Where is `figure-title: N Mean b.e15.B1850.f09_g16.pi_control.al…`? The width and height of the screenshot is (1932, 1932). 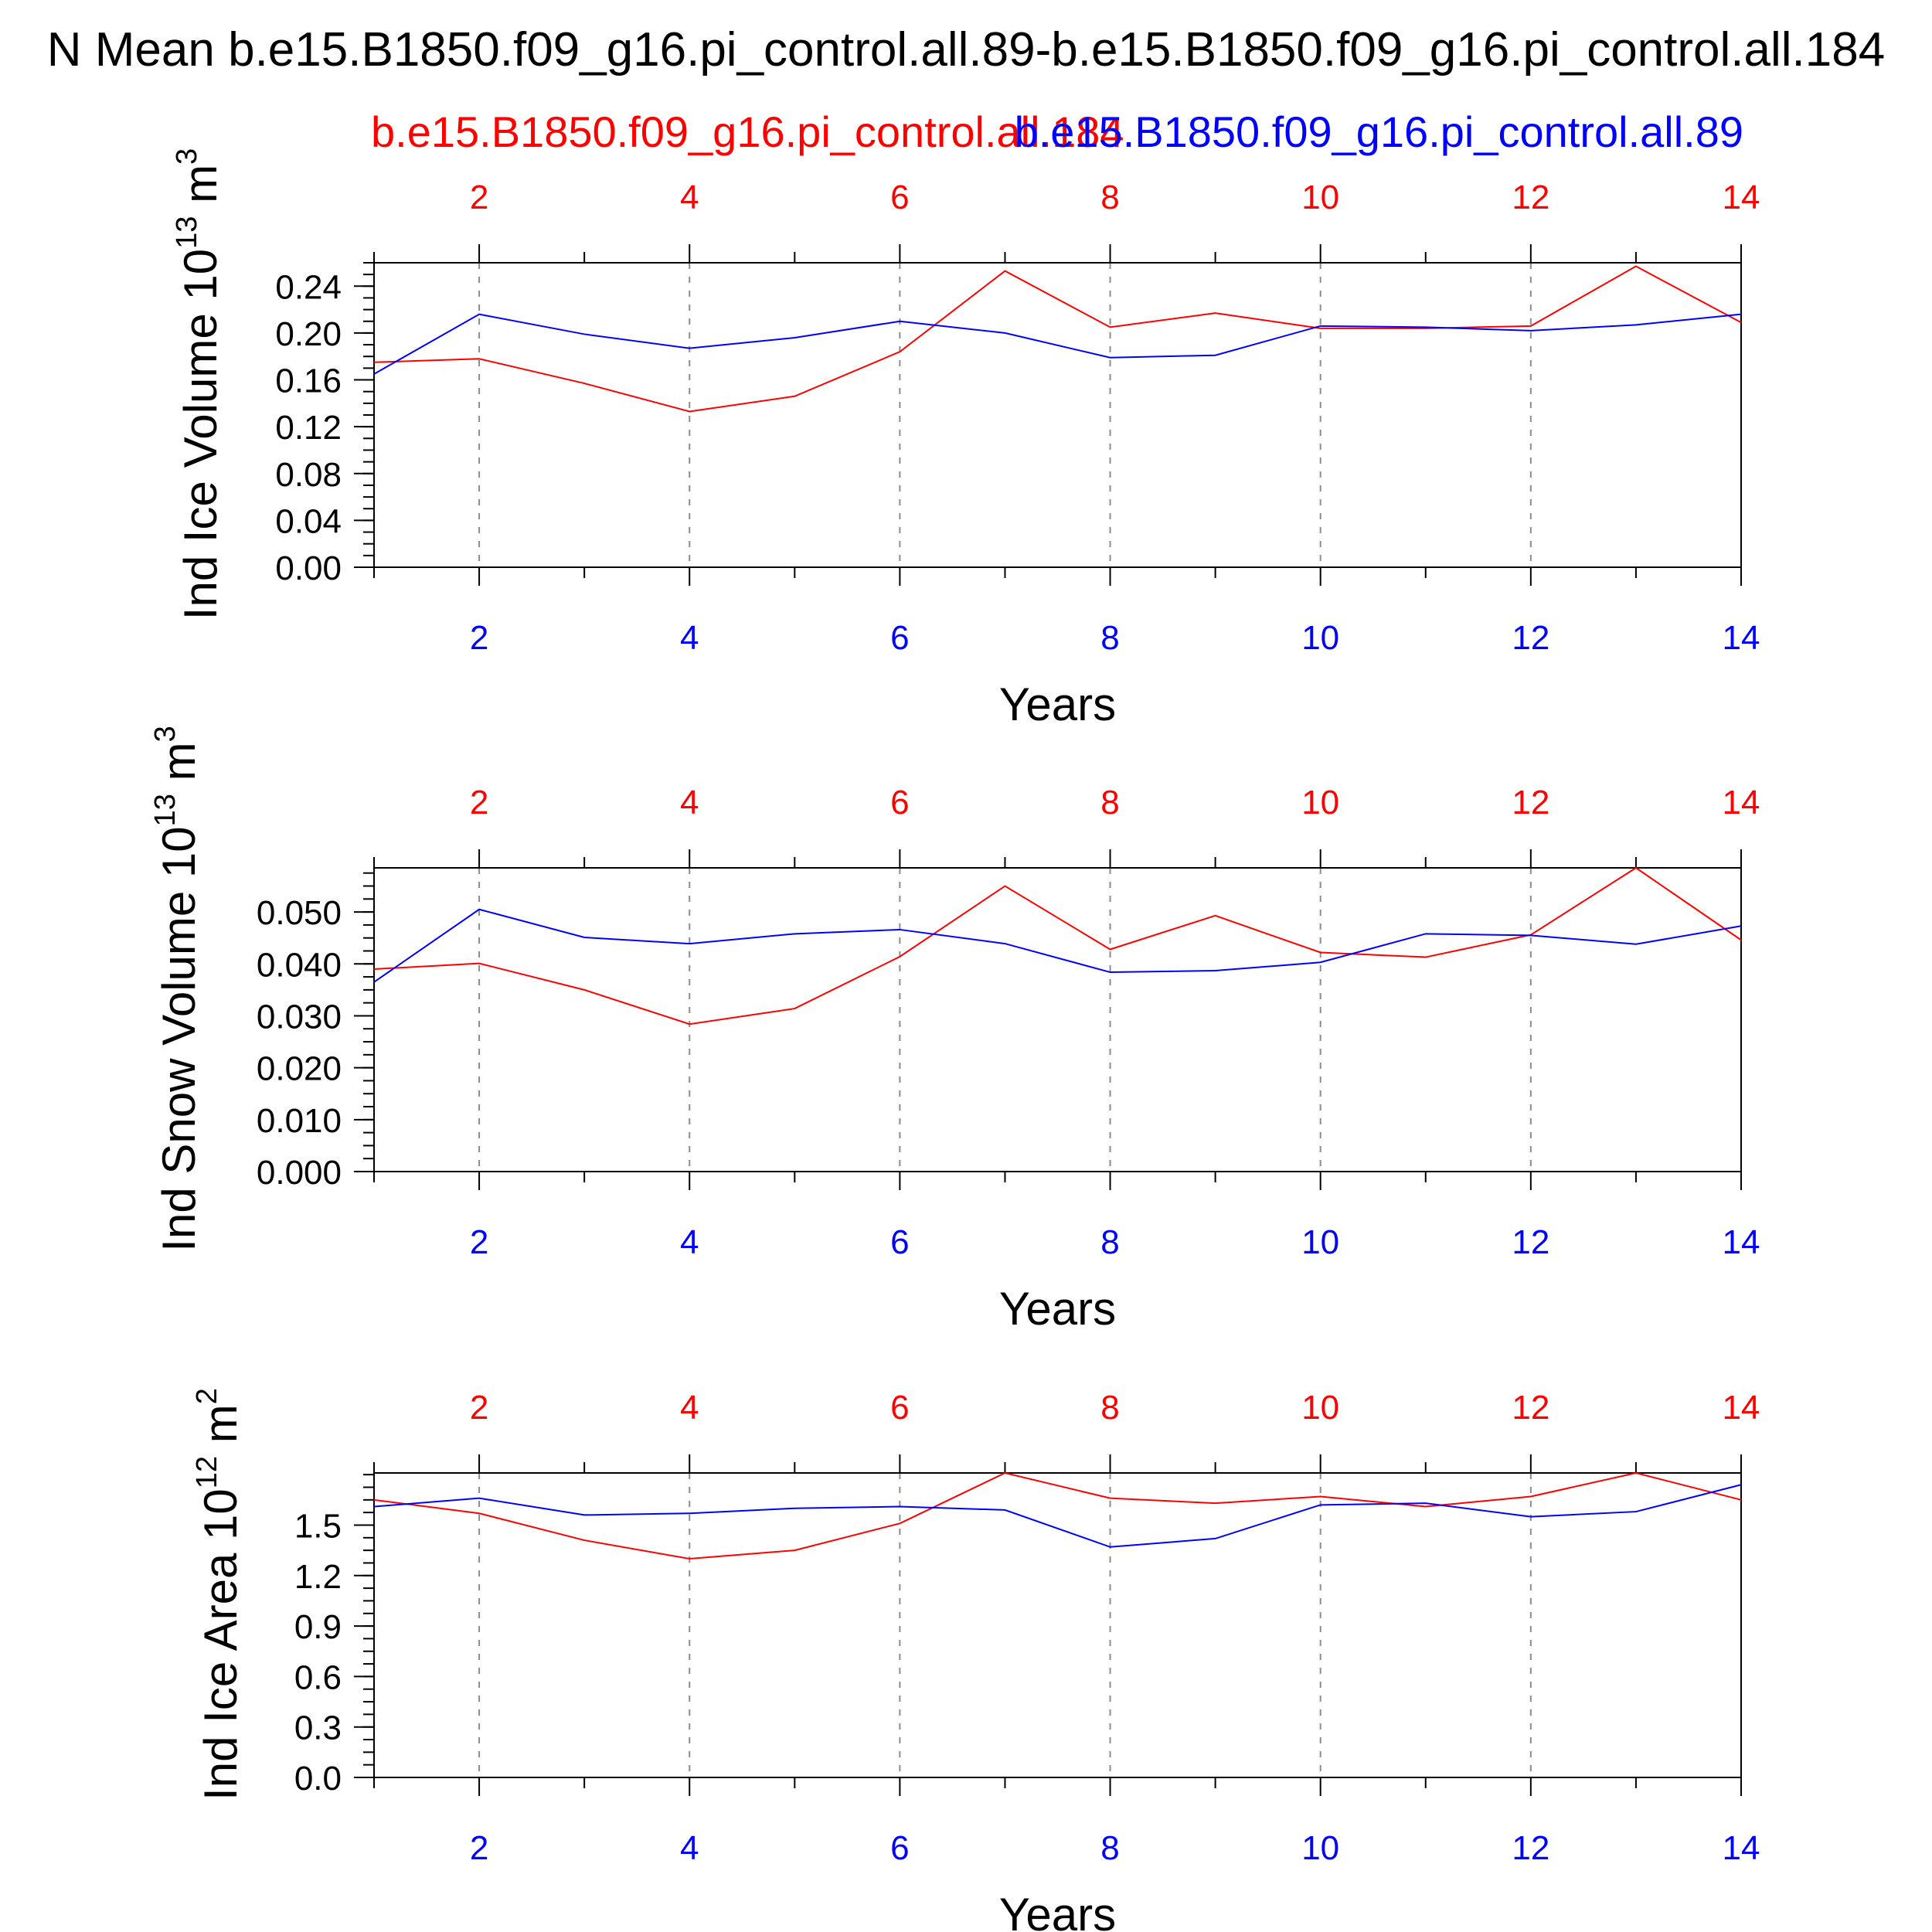
figure-title: N Mean b.e15.B1850.f09_g16.pi_control.al… is located at coordinates (966, 50).